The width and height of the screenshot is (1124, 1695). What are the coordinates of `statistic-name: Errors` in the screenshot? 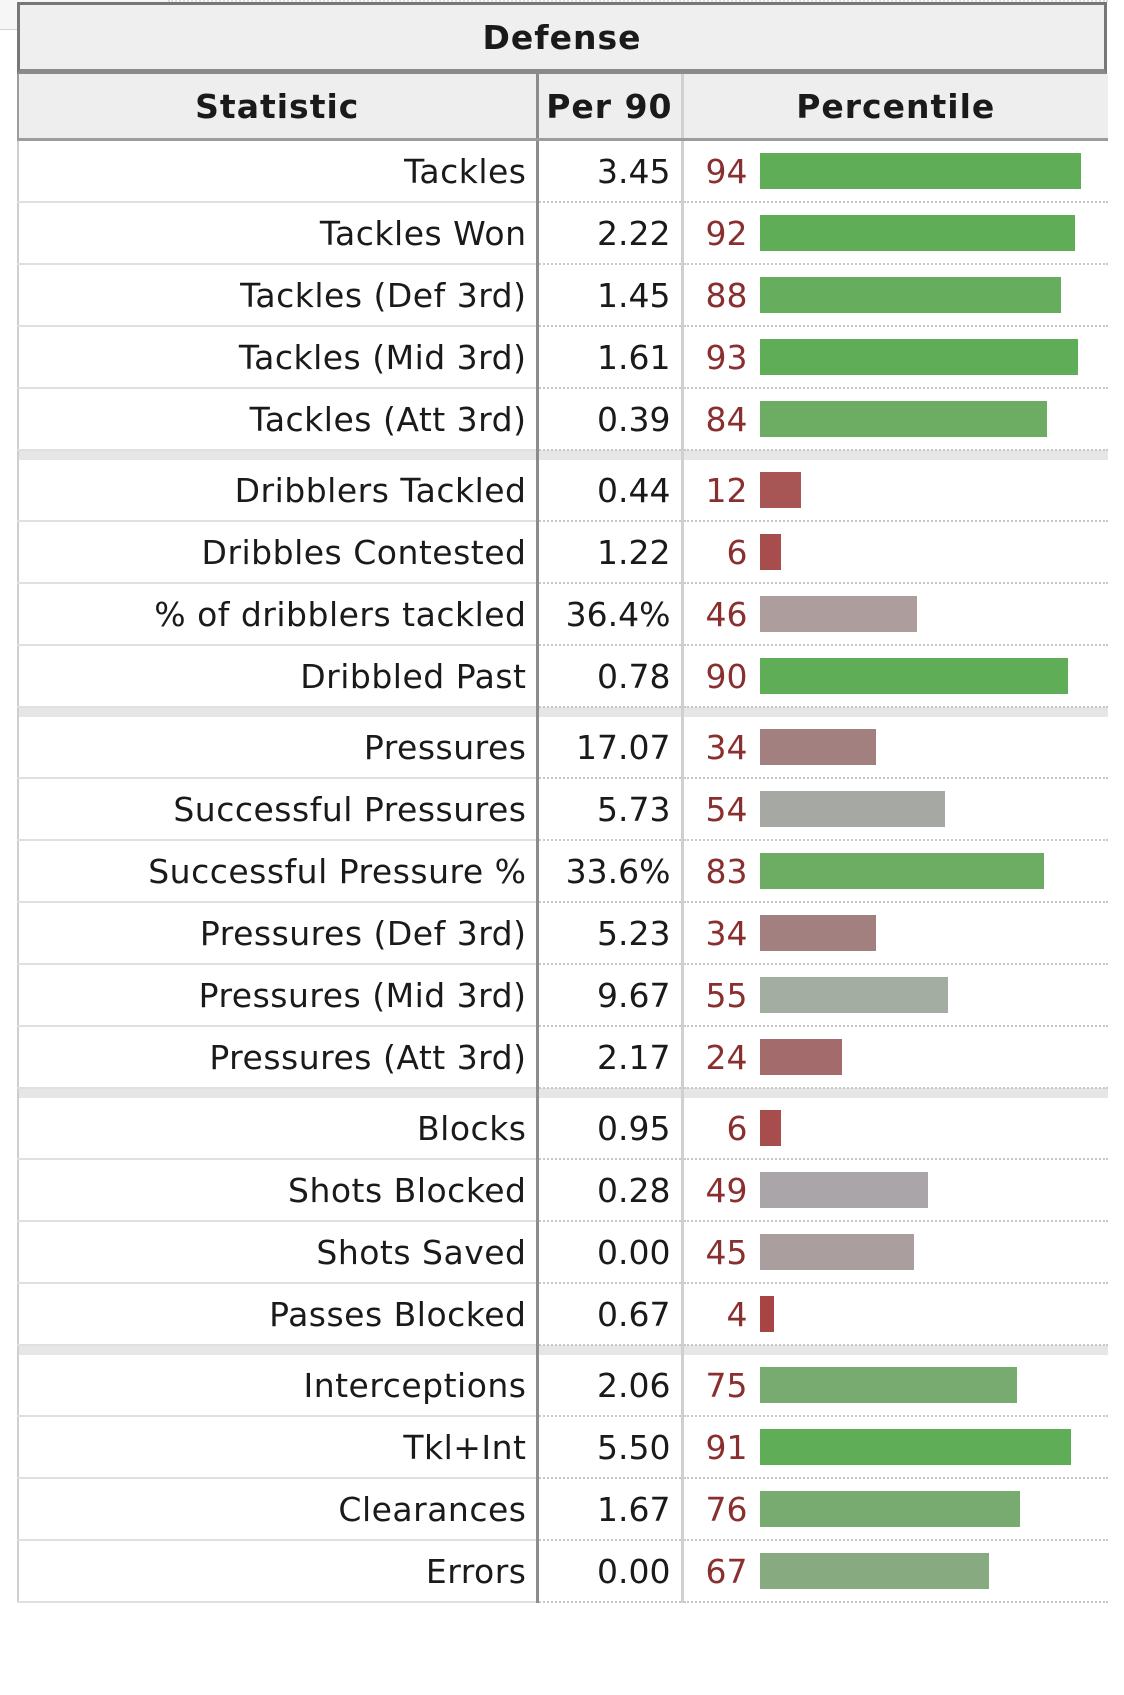 It's located at (278, 1571).